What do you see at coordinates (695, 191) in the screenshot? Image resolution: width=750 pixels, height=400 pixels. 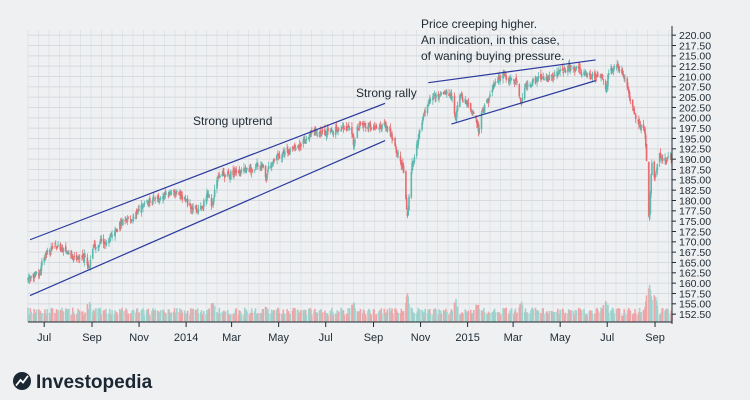 I see `y-tick-label: 182.50` at bounding box center [695, 191].